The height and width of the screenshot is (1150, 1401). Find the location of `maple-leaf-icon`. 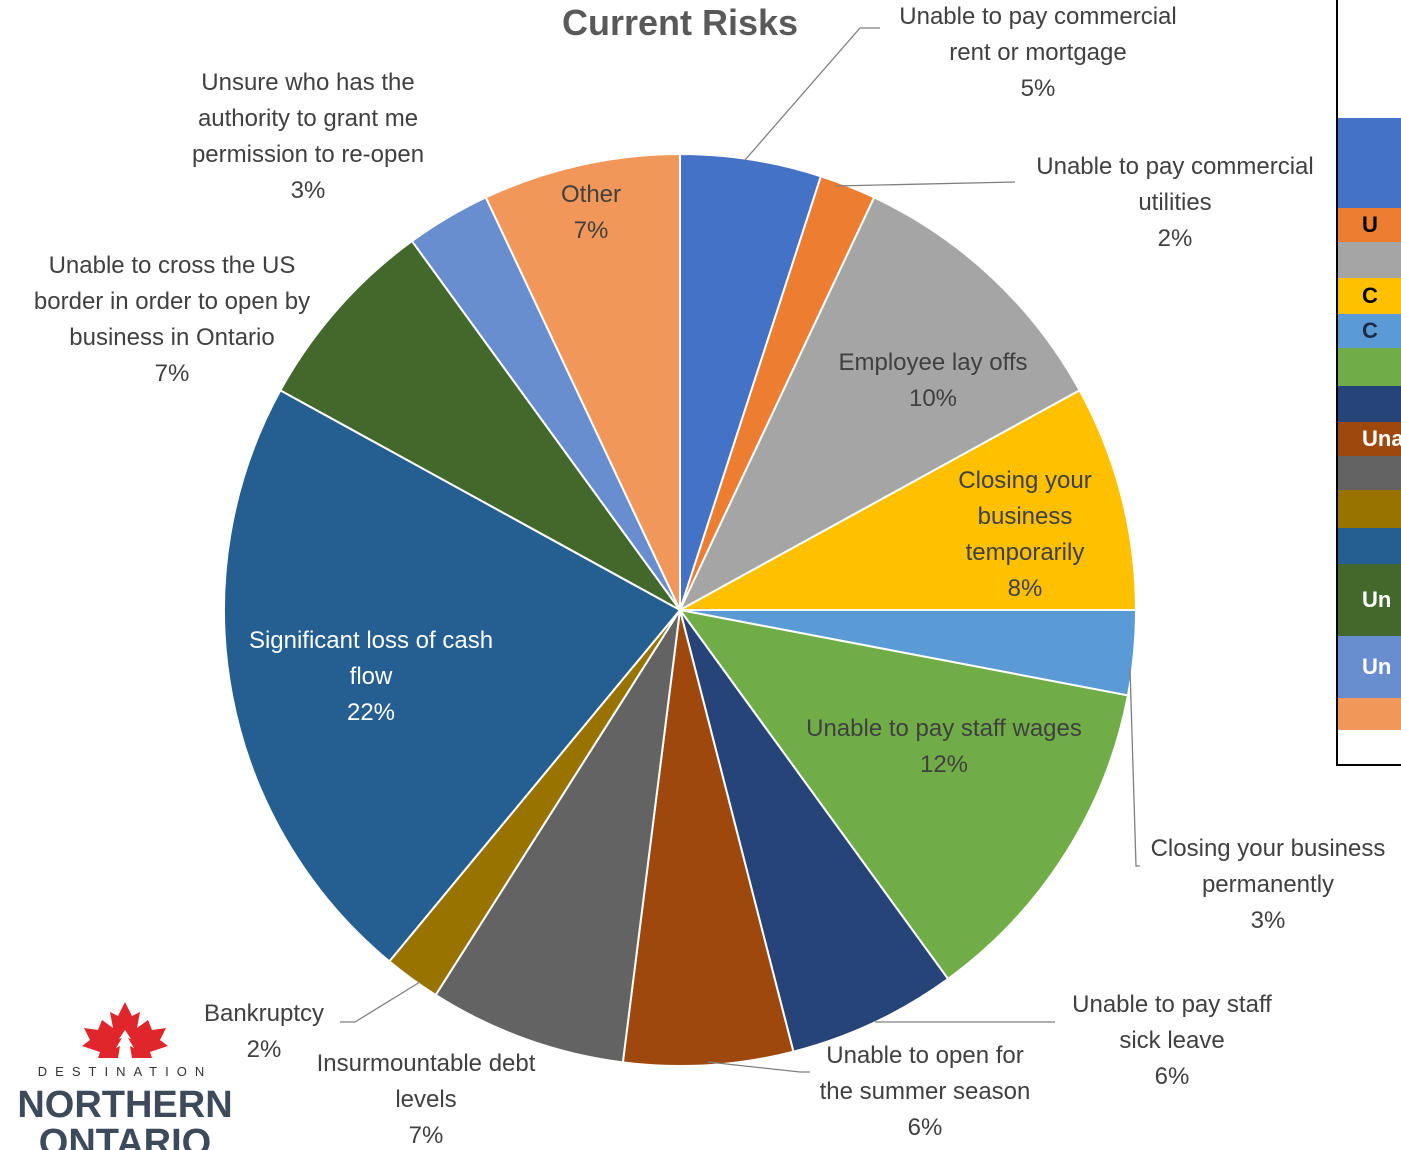

maple-leaf-icon is located at coordinates (125, 1030).